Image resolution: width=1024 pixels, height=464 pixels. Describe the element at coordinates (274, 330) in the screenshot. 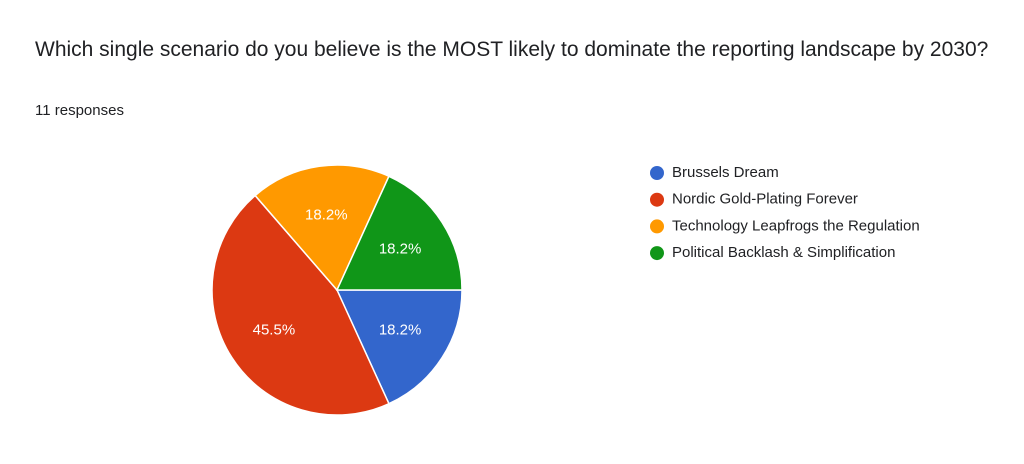

I see `slice-label: 45.5%` at that location.